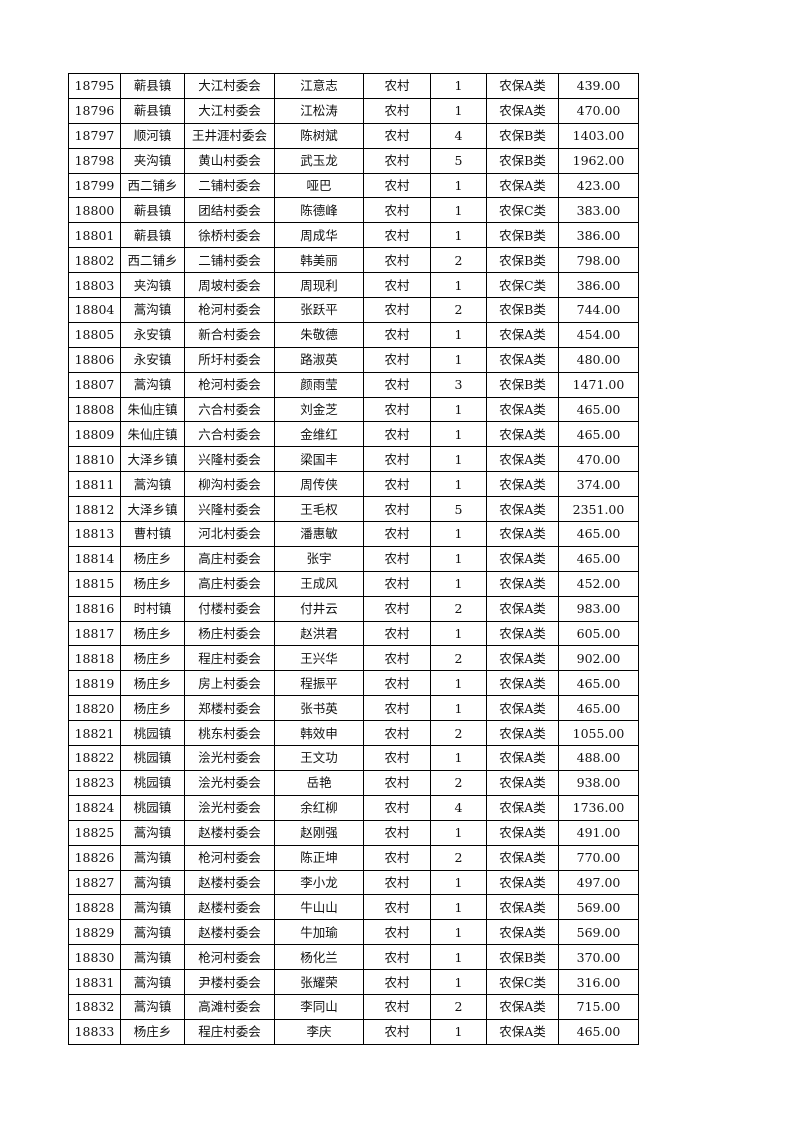 The height and width of the screenshot is (1122, 793). What do you see at coordinates (598, 459) in the screenshot?
I see `cell-amount: 470.00` at bounding box center [598, 459].